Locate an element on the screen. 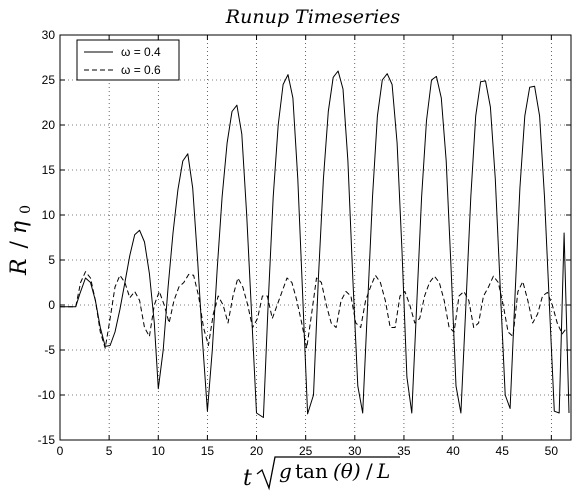  y-tick-label: 25 is located at coordinates (49, 80).